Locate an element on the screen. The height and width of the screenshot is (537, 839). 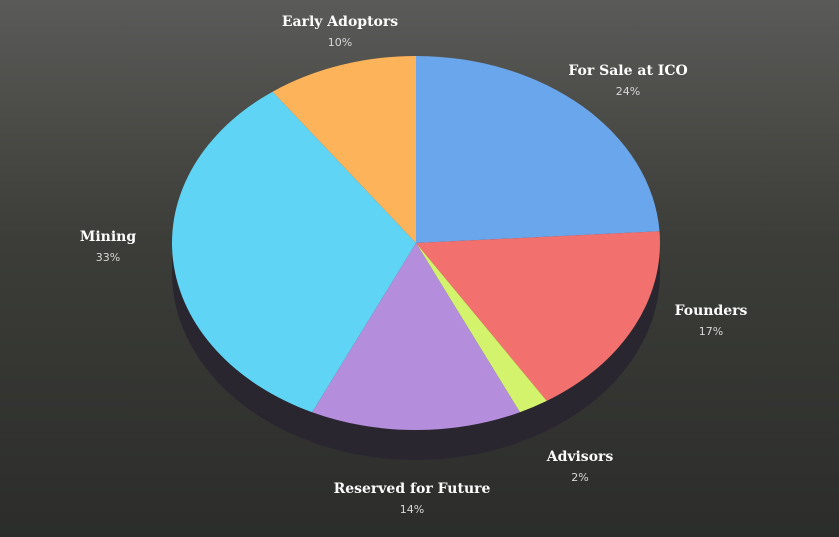
slice-label: Mining is located at coordinates (108, 237).